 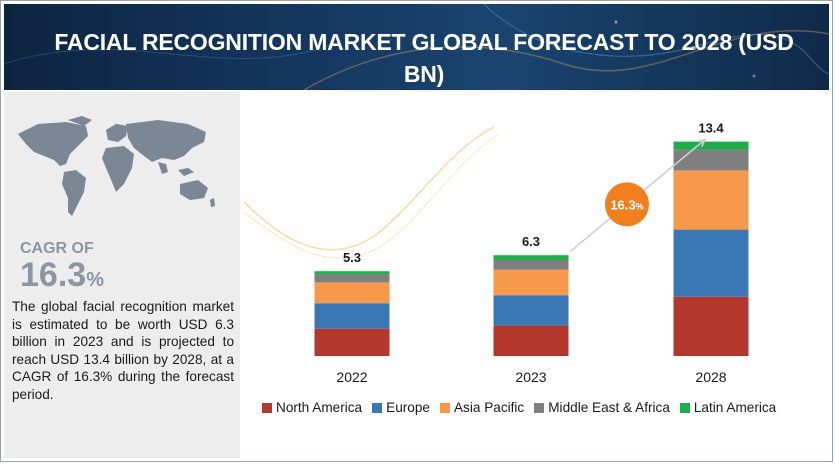 I want to click on legend-label: Latin America, so click(x=735, y=407).